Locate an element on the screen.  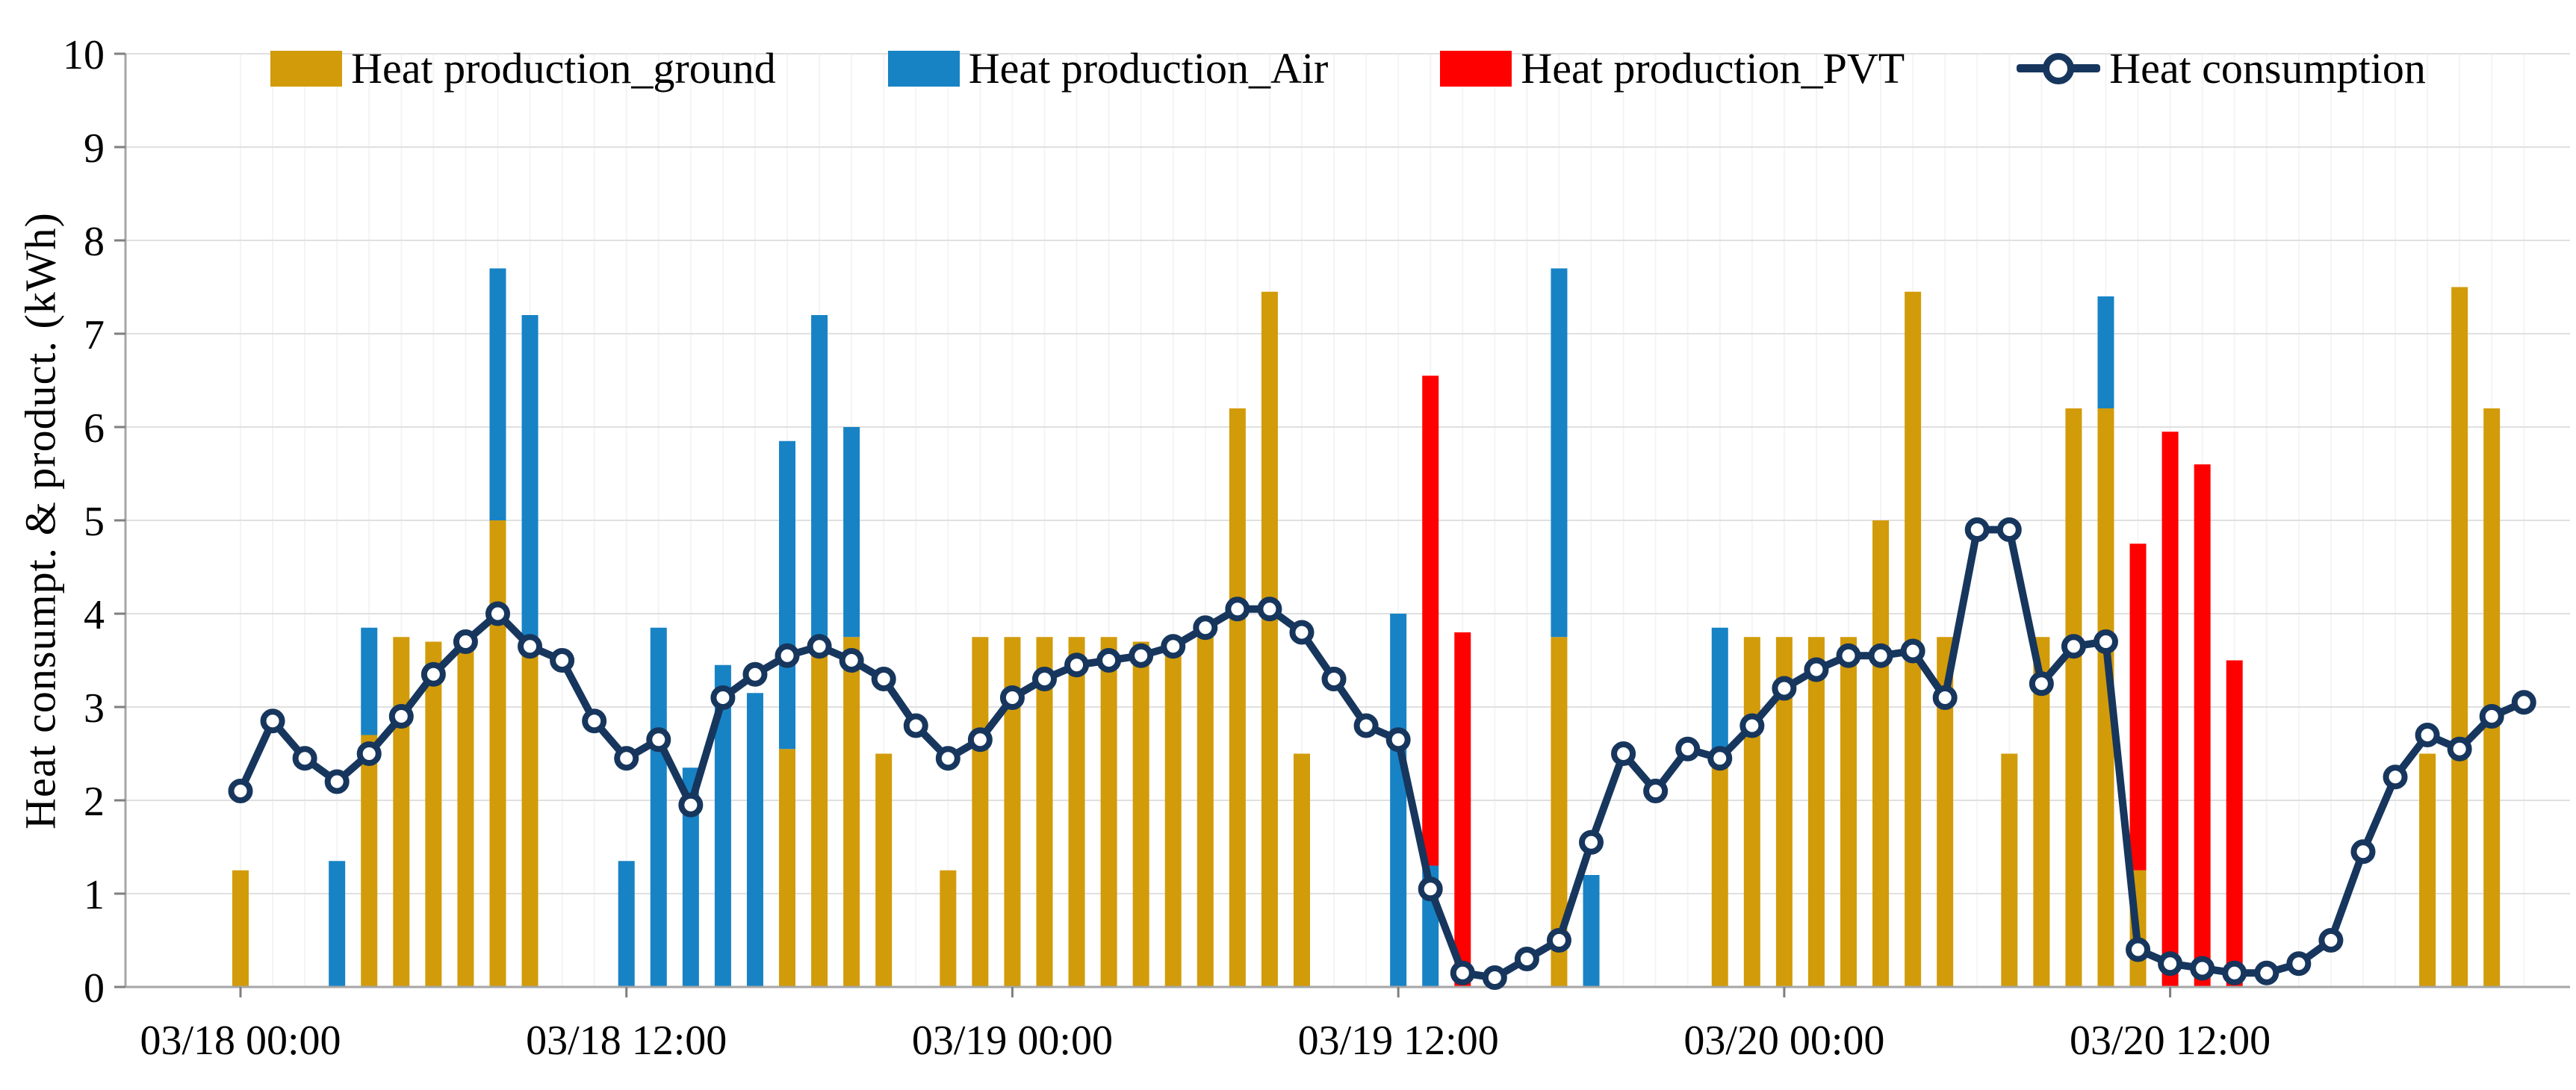
legend-item-air: Heat production_Air is located at coordinates (1108, 68).